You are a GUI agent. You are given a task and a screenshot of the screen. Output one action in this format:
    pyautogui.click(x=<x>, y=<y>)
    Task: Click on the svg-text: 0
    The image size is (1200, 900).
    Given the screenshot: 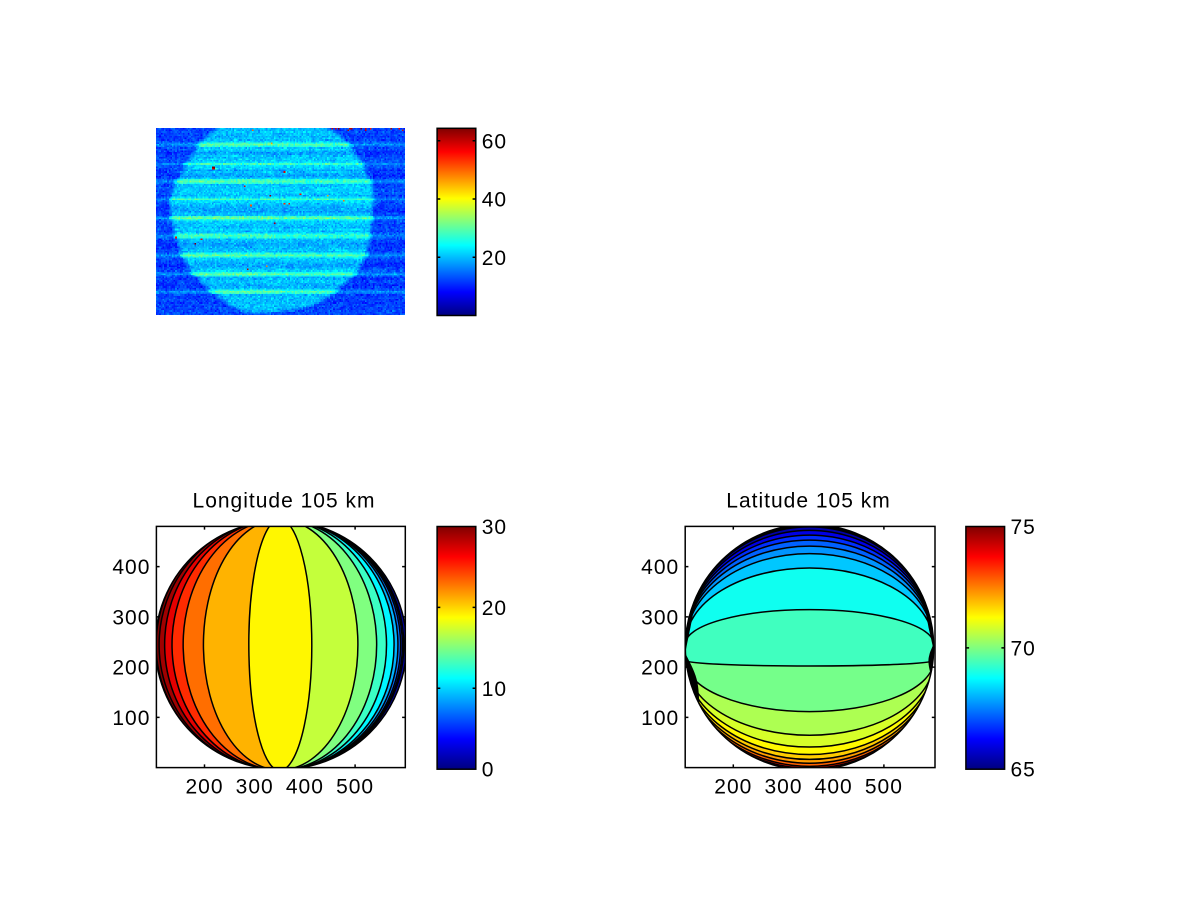 What is the action you would take?
    pyautogui.click(x=488, y=770)
    